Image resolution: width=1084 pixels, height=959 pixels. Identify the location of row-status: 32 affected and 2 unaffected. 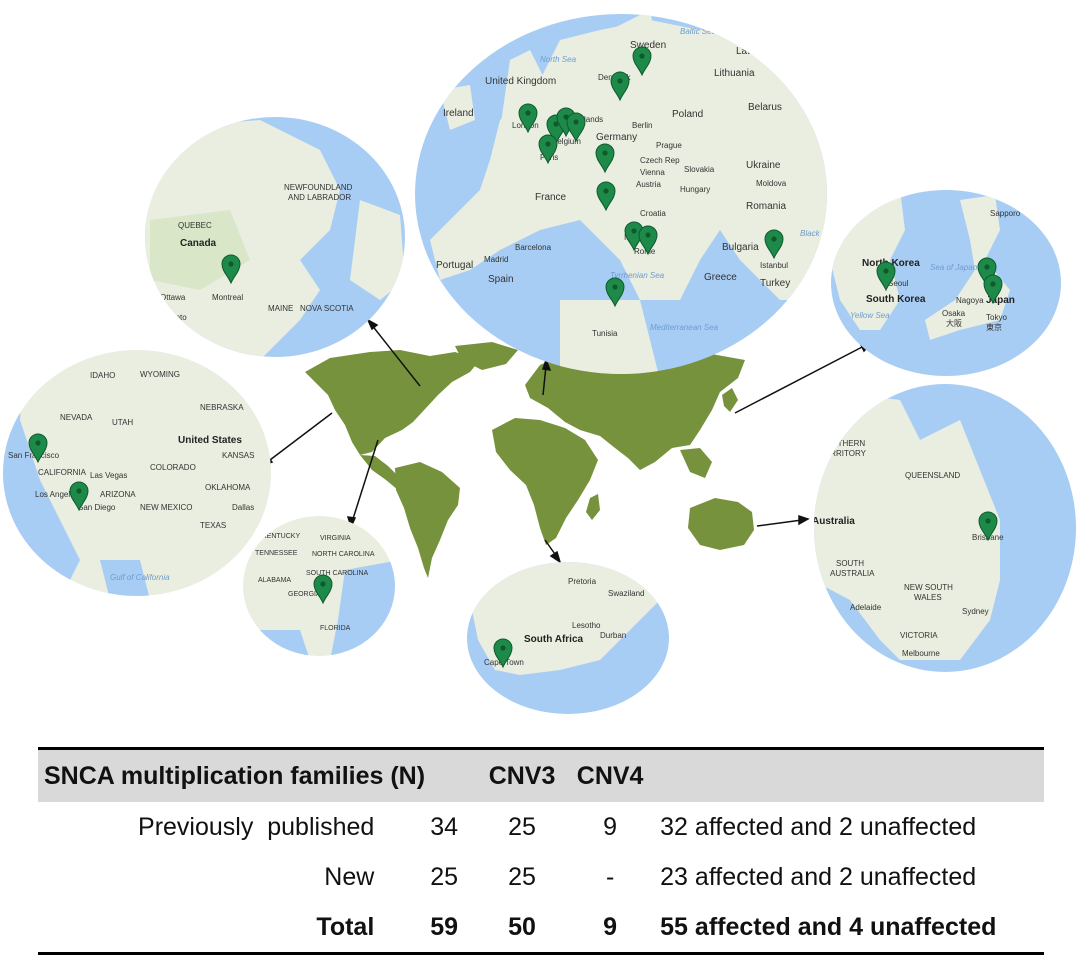
(818, 826).